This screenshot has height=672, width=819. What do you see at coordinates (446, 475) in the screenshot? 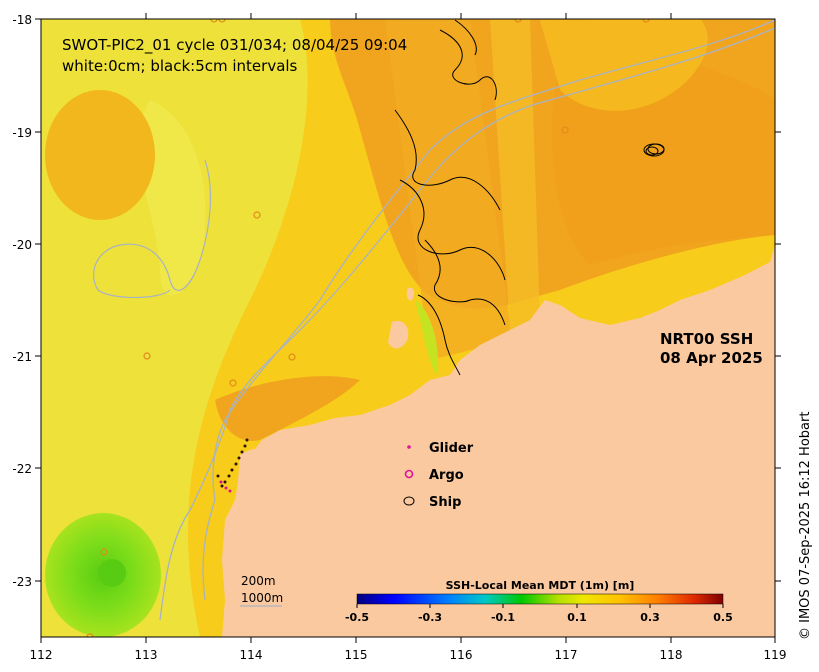
I see `legend-argo-label: Argo` at bounding box center [446, 475].